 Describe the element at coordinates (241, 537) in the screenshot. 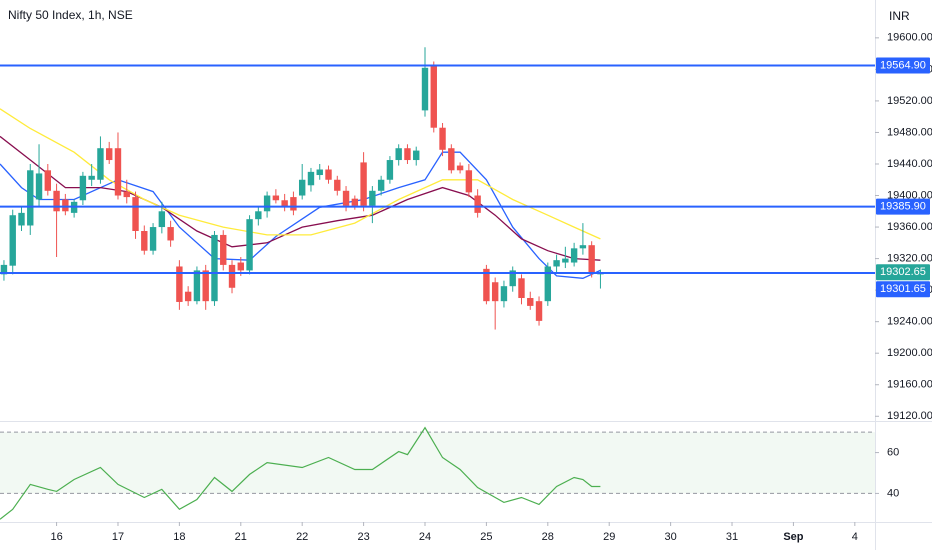

I see `x-tick-label: 21` at that location.